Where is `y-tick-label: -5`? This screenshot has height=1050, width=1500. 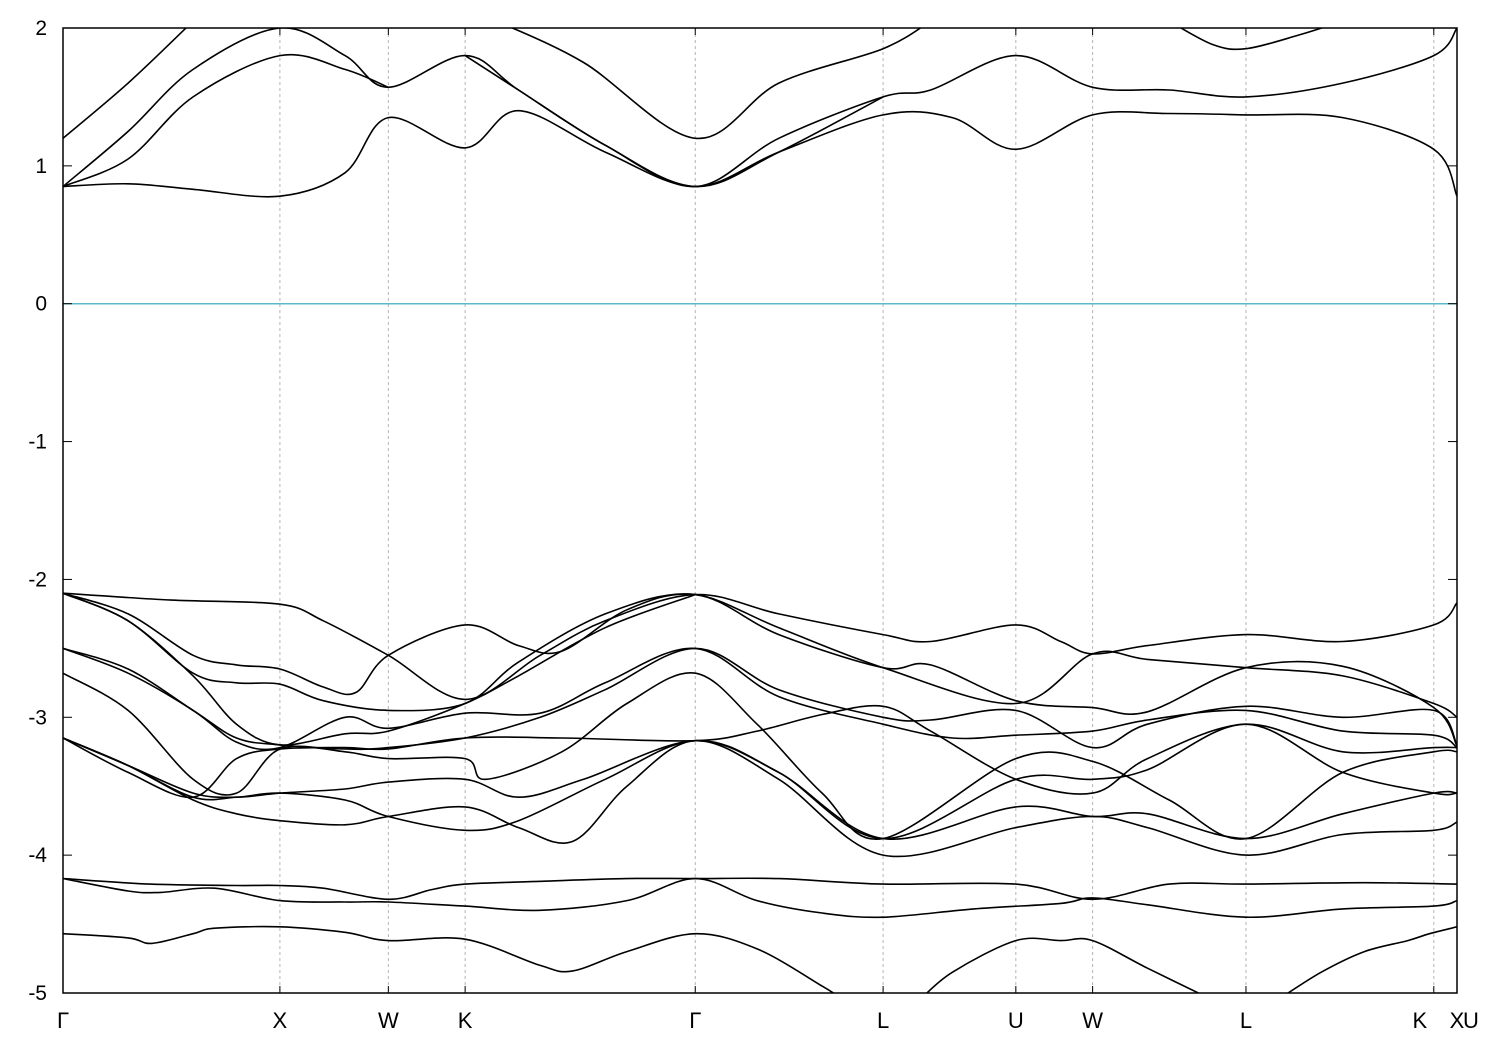
y-tick-label: -5 is located at coordinates (37, 993).